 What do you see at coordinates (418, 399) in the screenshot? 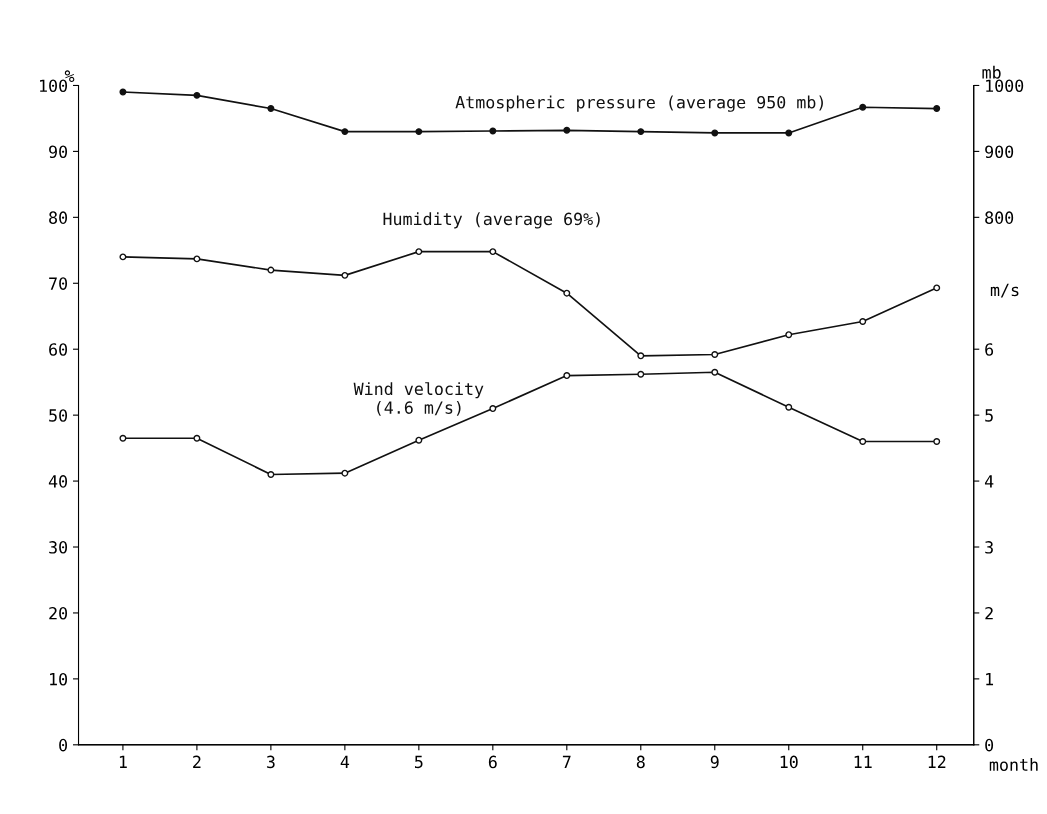
I see `series-label: Wind velocity (4.6 m/s)` at bounding box center [418, 399].